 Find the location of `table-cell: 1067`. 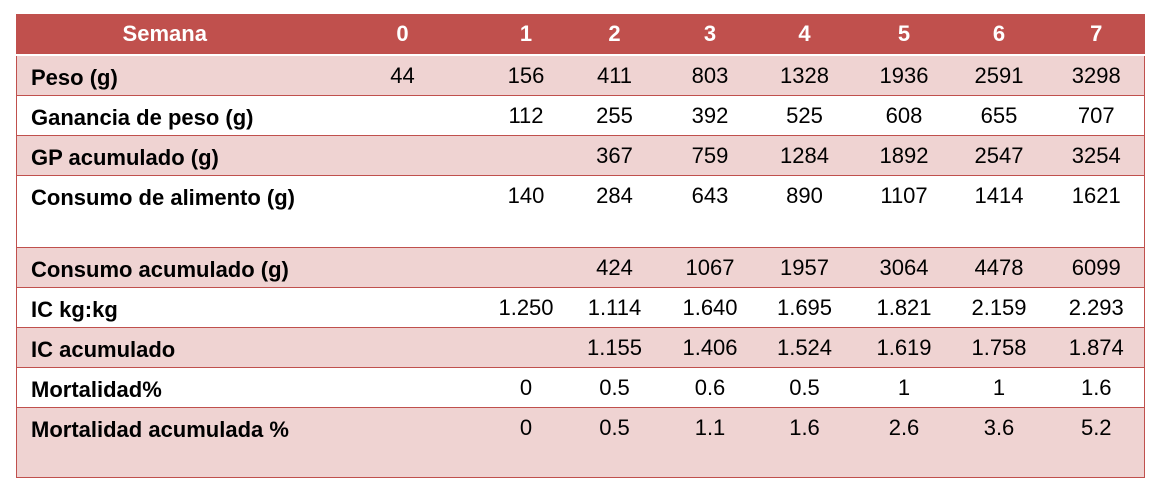

table-cell: 1067 is located at coordinates (710, 267).